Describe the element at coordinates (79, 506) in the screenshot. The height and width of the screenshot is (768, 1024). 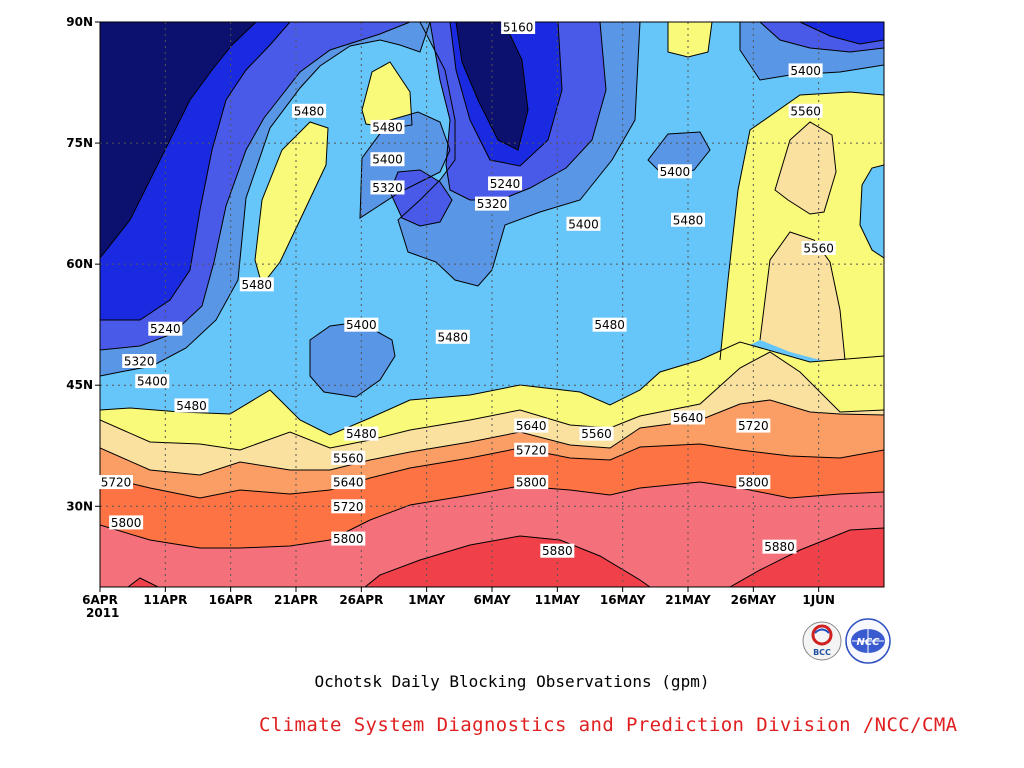
I see `y-tick-label: 30N` at that location.